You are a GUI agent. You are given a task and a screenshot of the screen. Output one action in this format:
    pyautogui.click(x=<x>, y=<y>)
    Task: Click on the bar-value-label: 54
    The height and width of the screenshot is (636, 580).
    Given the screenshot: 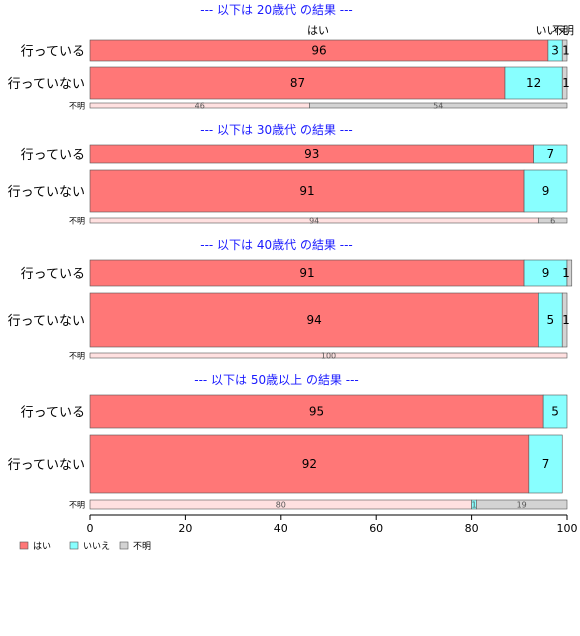 What is the action you would take?
    pyautogui.click(x=438, y=106)
    